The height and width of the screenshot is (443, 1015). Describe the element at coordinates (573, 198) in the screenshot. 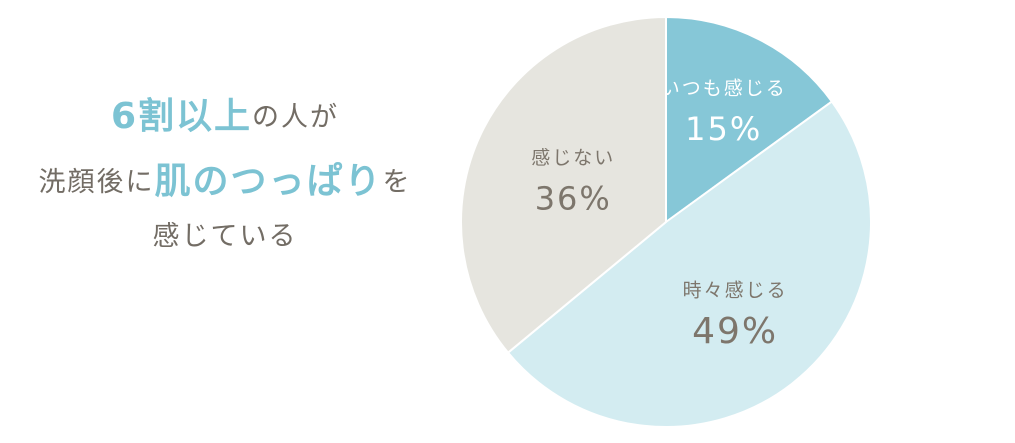

I see `slice-value-label: 36%` at that location.